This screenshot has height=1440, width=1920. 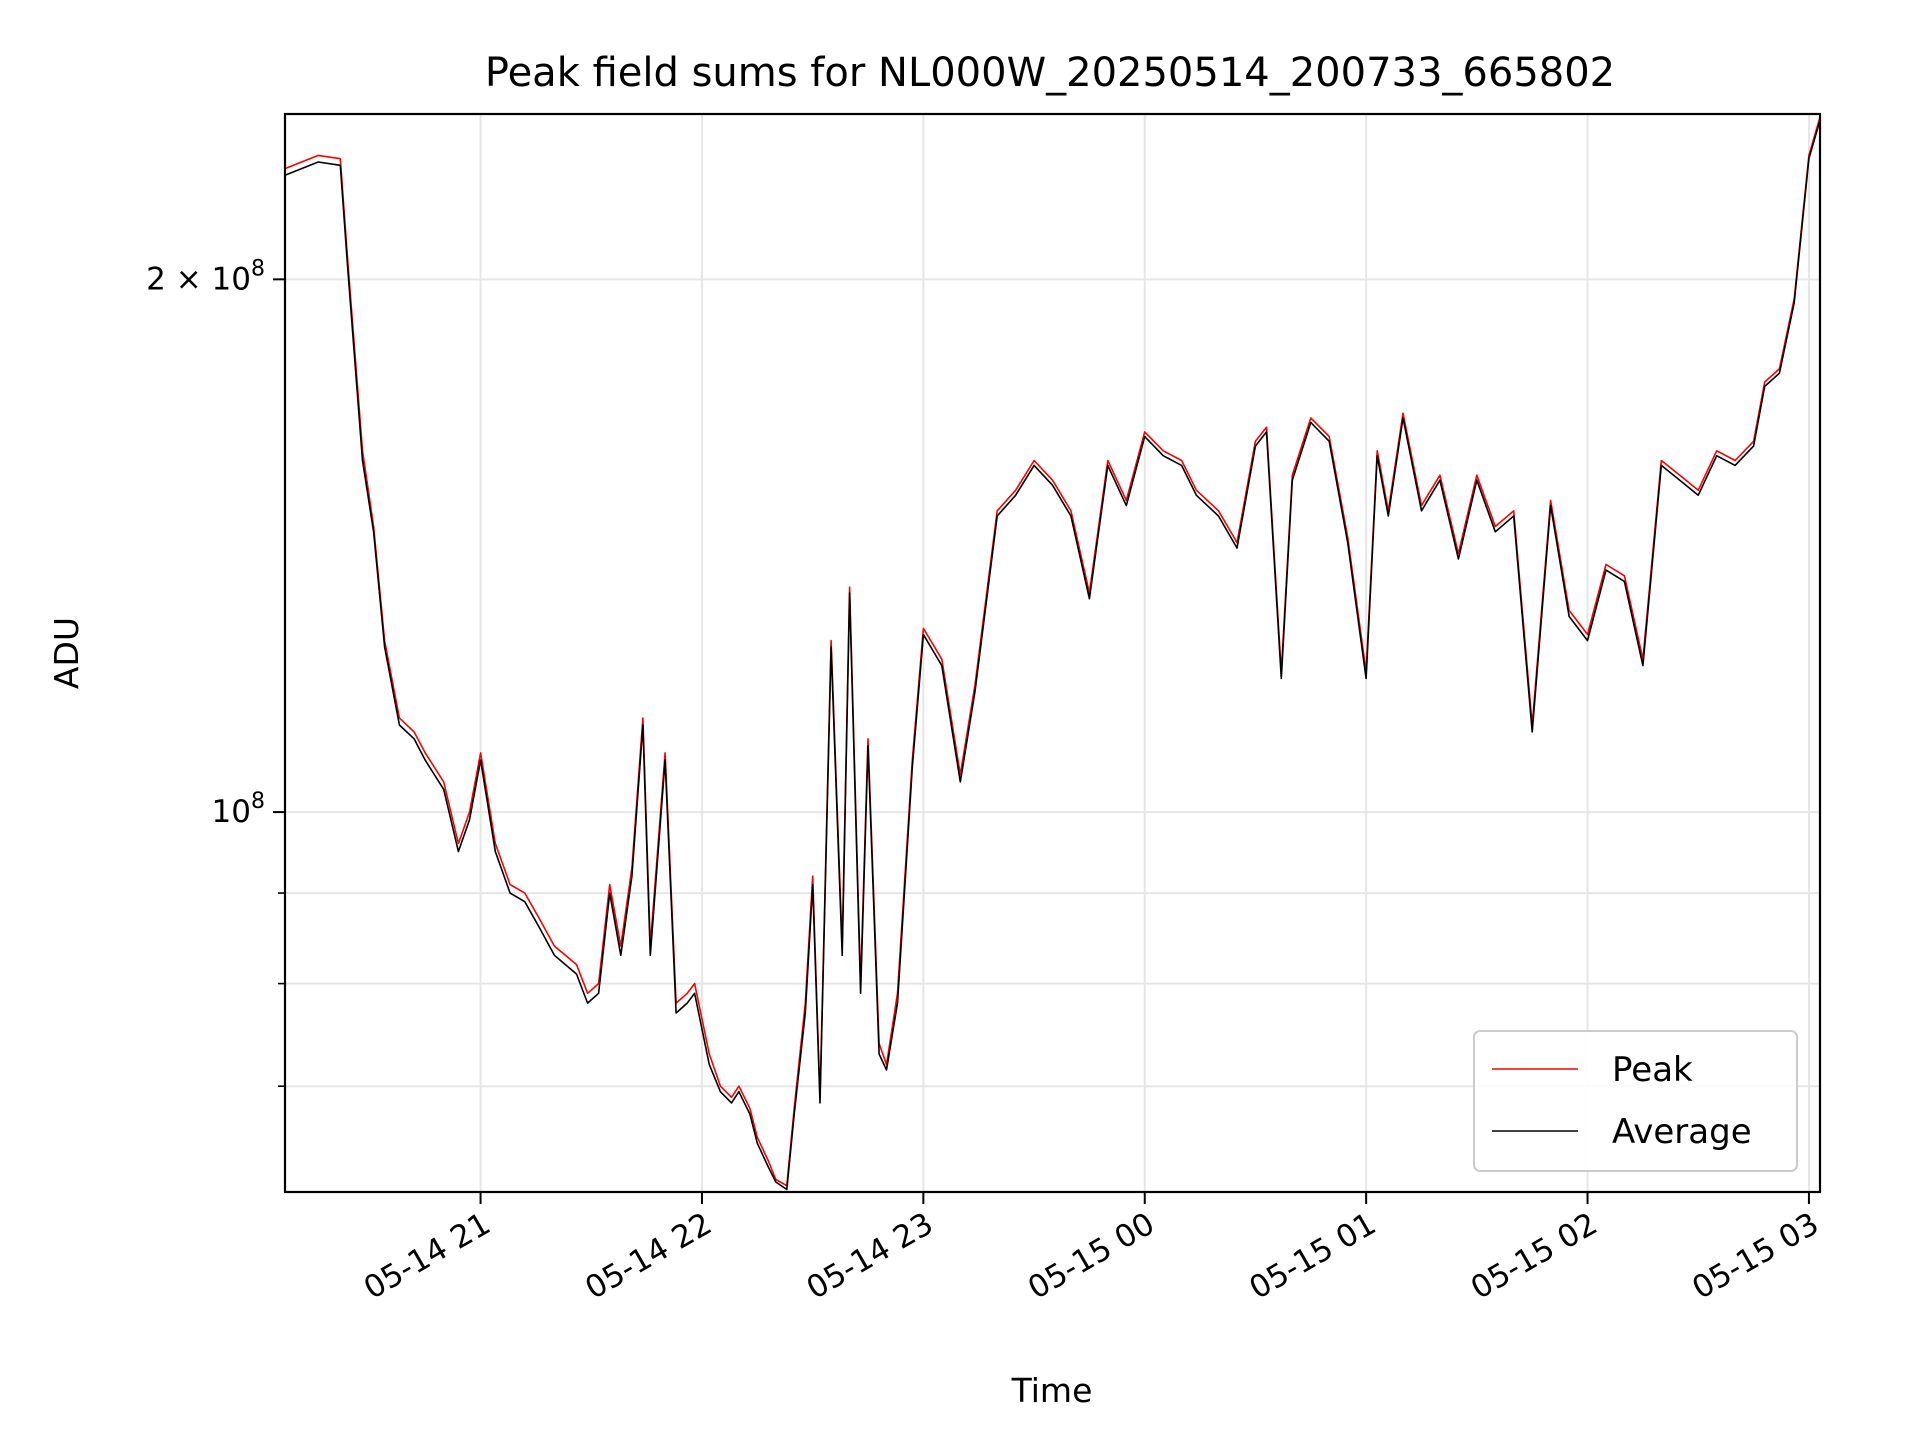 What do you see at coordinates (1312, 1256) in the screenshot?
I see `x-tick-label: 05-15 01` at bounding box center [1312, 1256].